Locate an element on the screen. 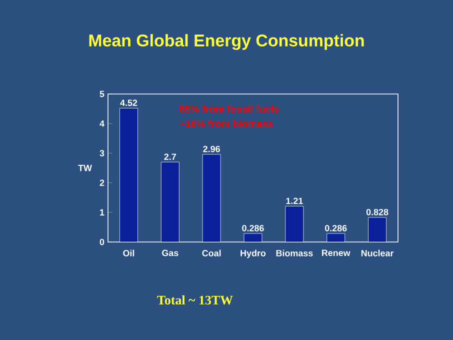  data-label: 1.21 is located at coordinates (294, 201).